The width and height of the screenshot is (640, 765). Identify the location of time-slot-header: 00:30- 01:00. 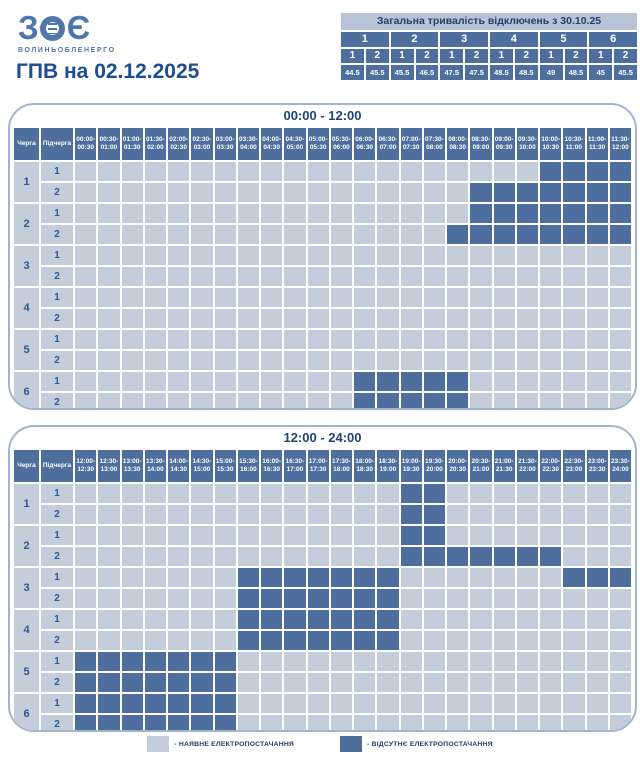
(109, 144).